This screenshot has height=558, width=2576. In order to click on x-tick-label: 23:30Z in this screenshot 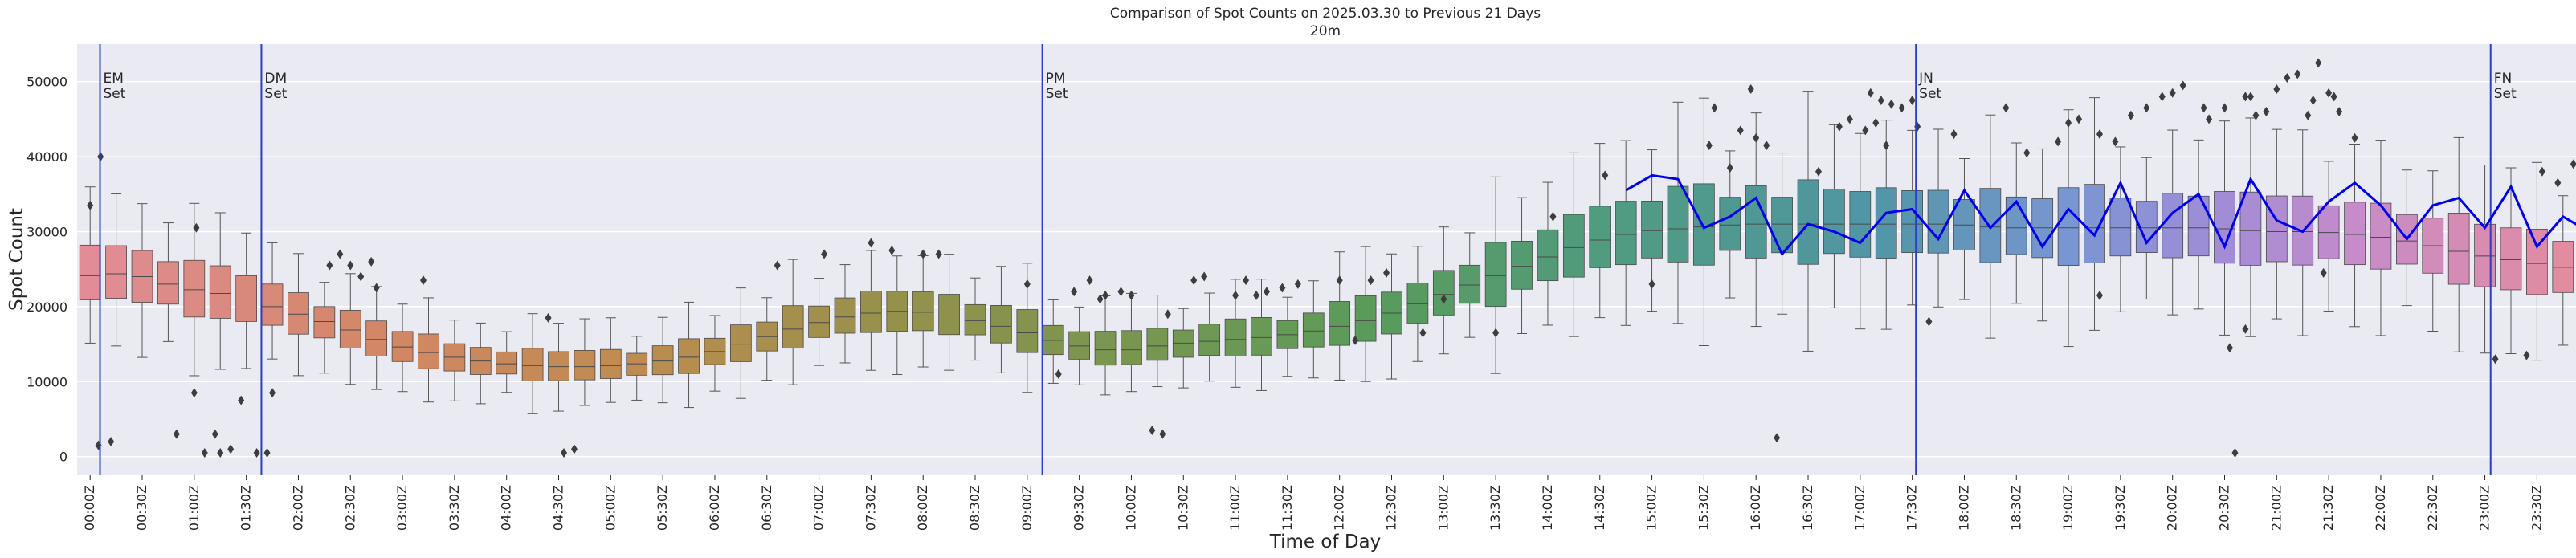, I will do `click(2536, 508)`.